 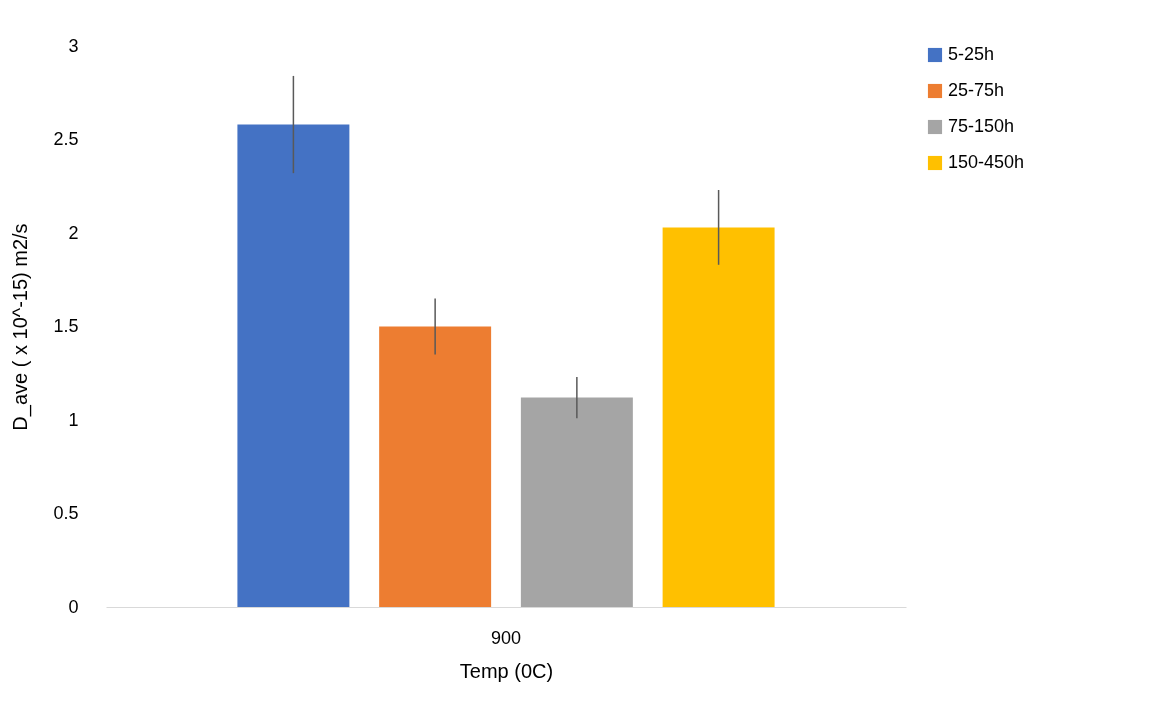 I want to click on y-tick-label: 0, so click(x=73, y=606).